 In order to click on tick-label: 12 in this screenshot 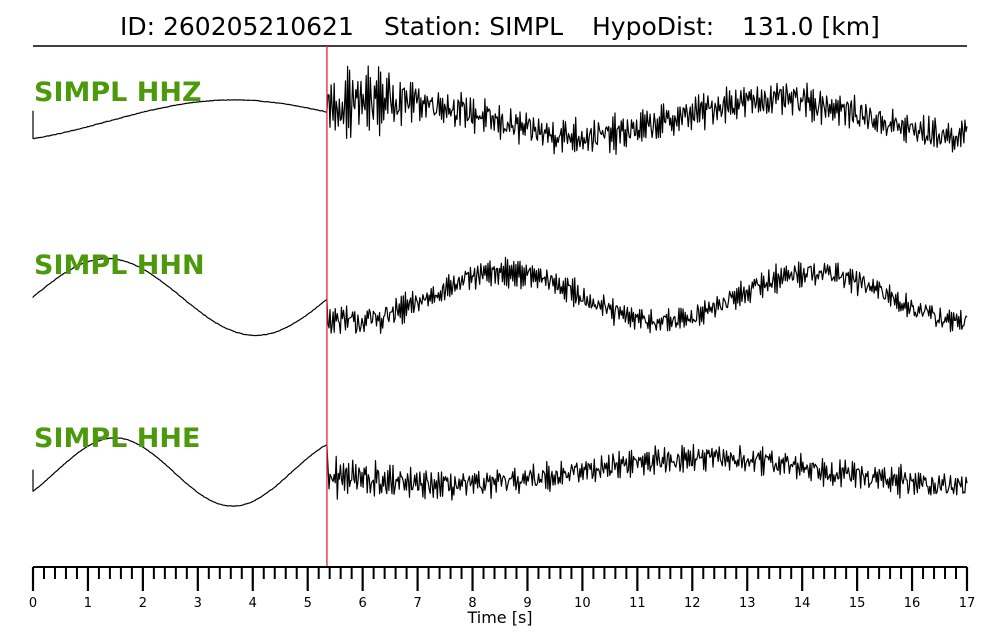, I will do `click(692, 603)`.